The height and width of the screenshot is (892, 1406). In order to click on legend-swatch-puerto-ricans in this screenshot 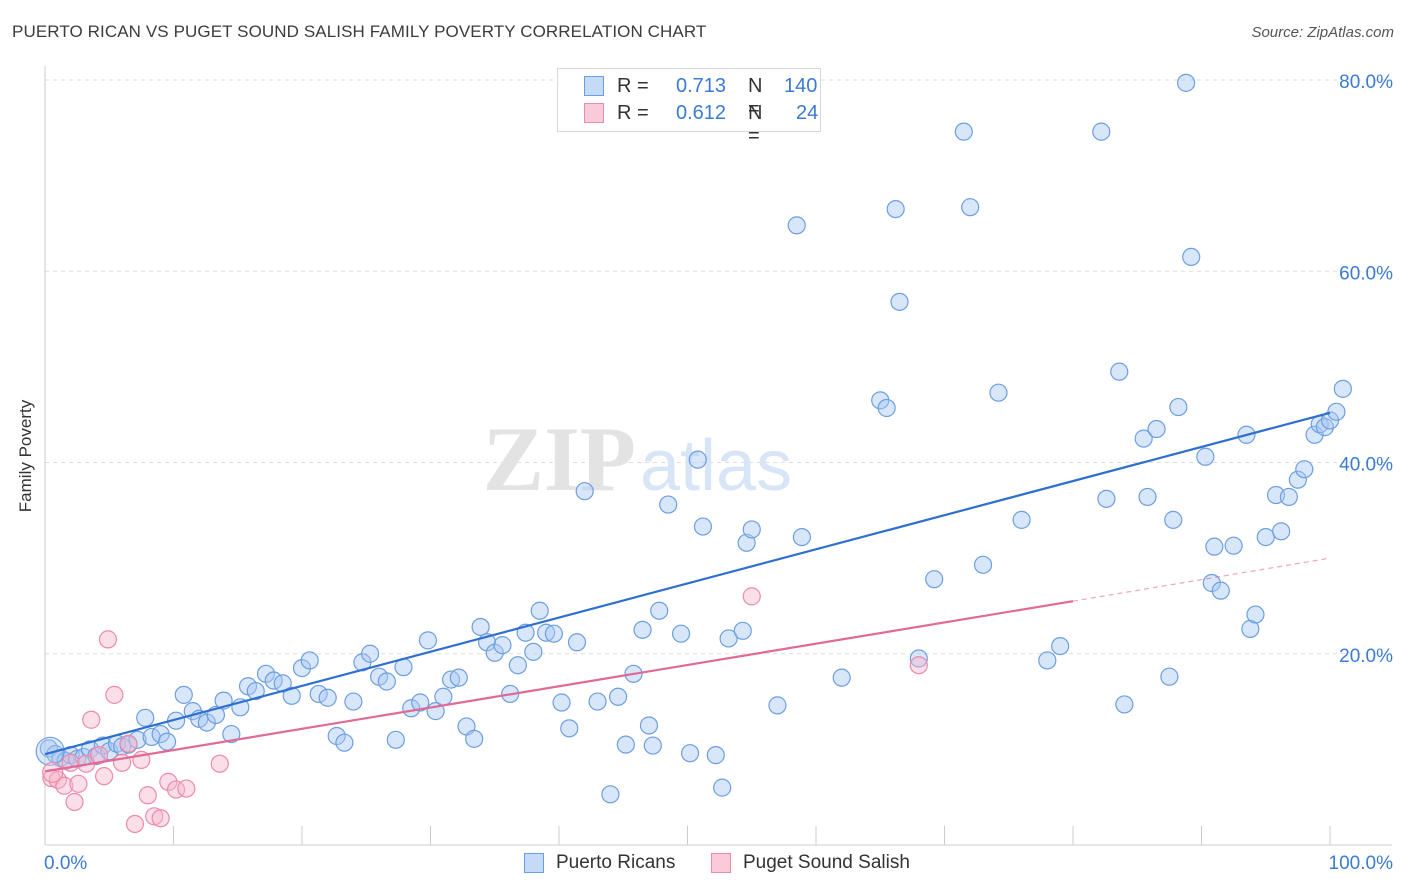, I will do `click(594, 86)`.